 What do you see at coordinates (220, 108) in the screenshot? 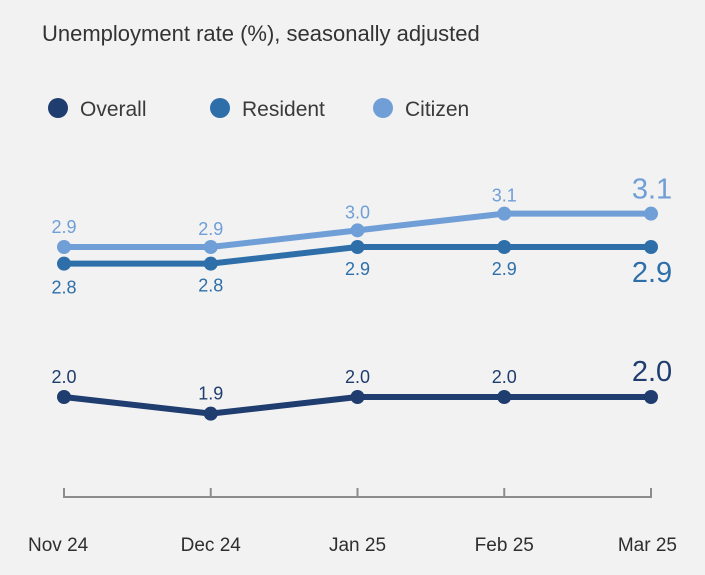
I see `legend-marker-resident` at bounding box center [220, 108].